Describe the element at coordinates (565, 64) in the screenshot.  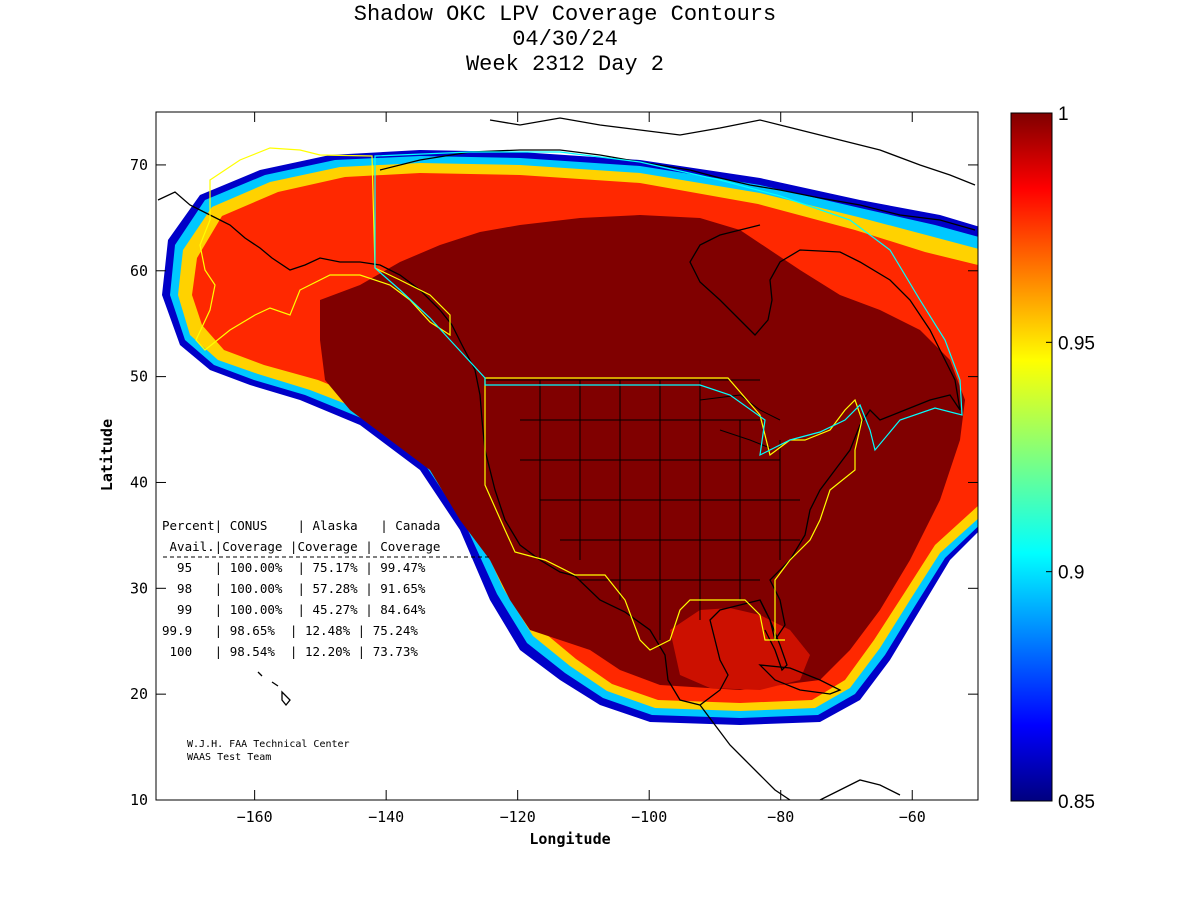
I see `title-line-3: Week 2312 Day 2` at that location.